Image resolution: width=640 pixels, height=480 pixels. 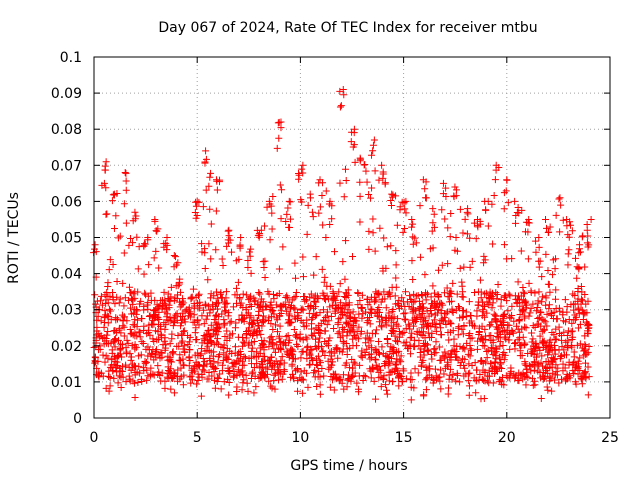 I want to click on y-tick-label-10: 0.1, so click(x=71, y=58).